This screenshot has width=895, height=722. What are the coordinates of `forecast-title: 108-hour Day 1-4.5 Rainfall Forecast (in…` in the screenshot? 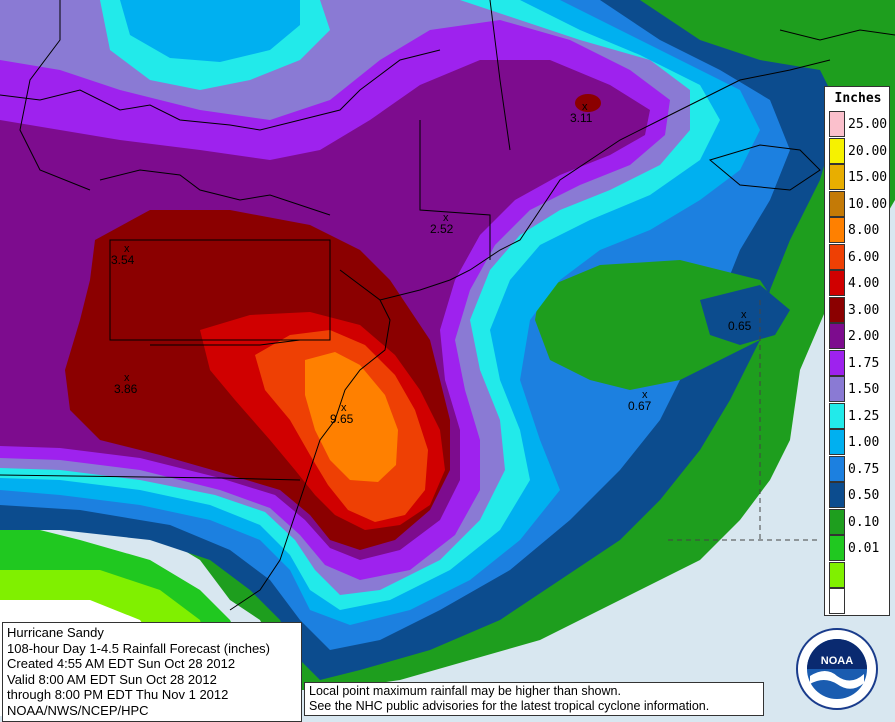 It's located at (139, 648).